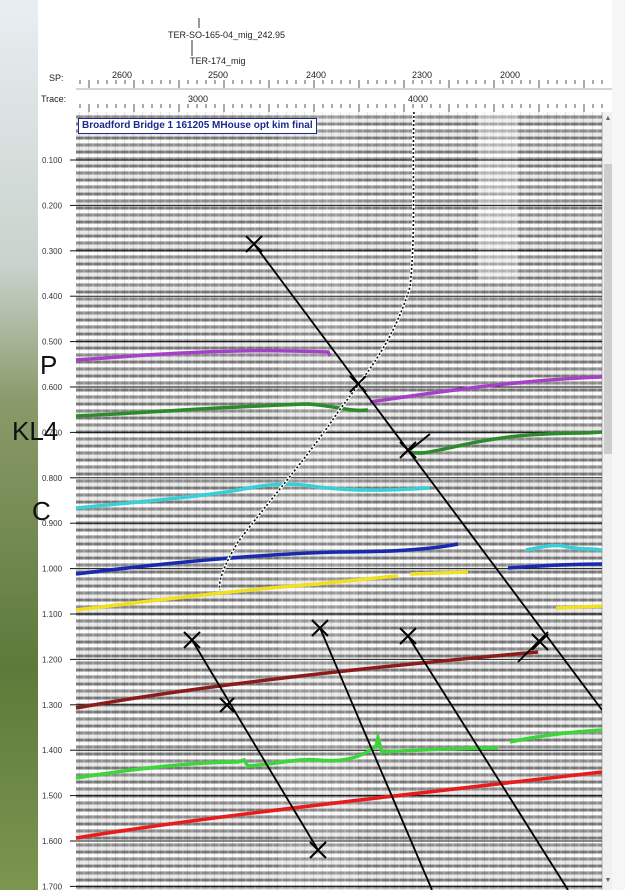  Describe the element at coordinates (52, 659) in the screenshot. I see `time-tick-label: 1.200` at that location.